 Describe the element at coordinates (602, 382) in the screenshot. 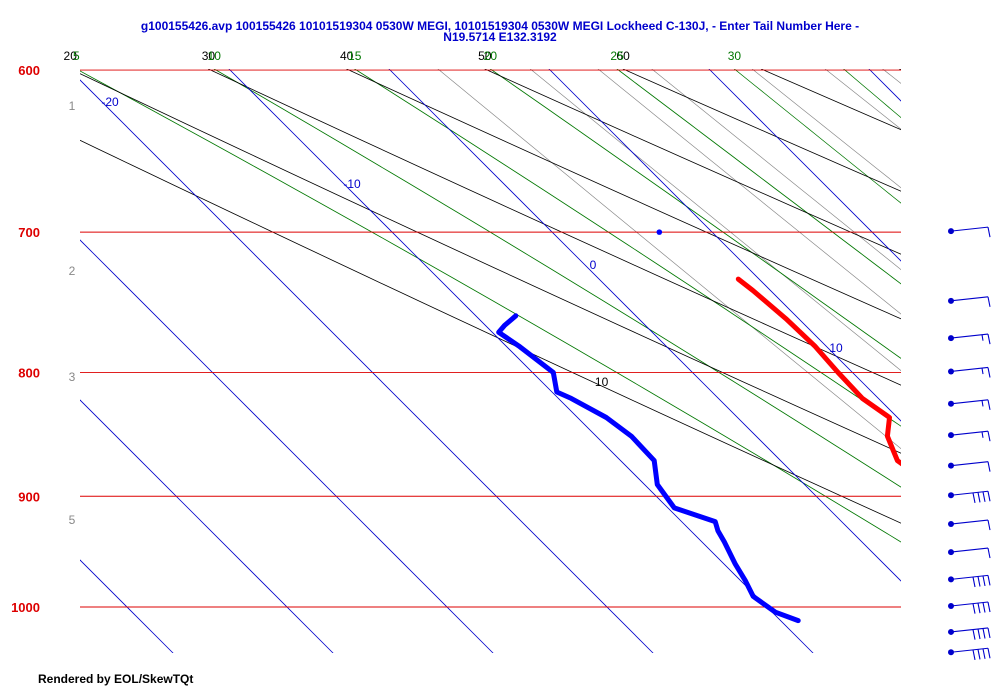

I see `dry-adiabat-label: 10` at that location.